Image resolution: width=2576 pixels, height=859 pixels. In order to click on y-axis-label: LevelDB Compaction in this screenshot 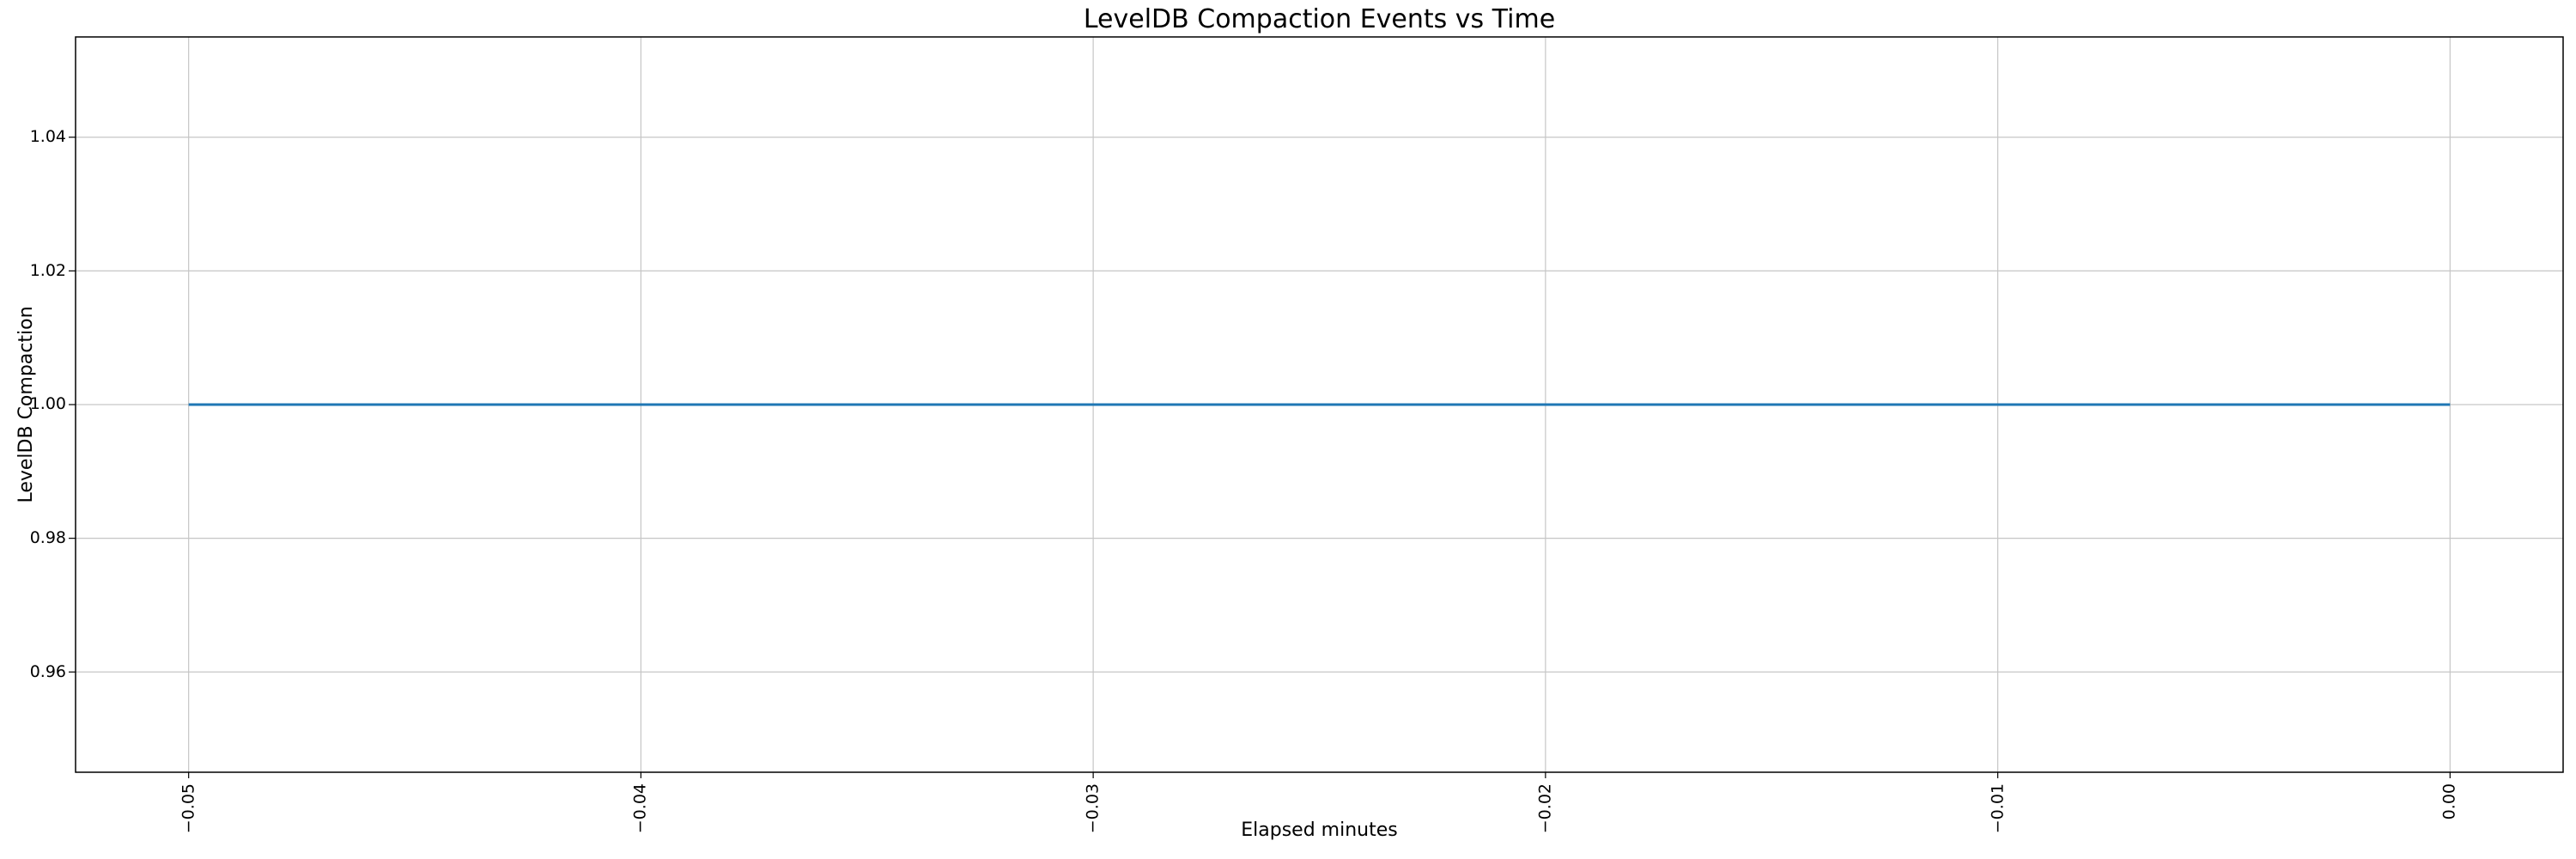, I will do `click(26, 404)`.